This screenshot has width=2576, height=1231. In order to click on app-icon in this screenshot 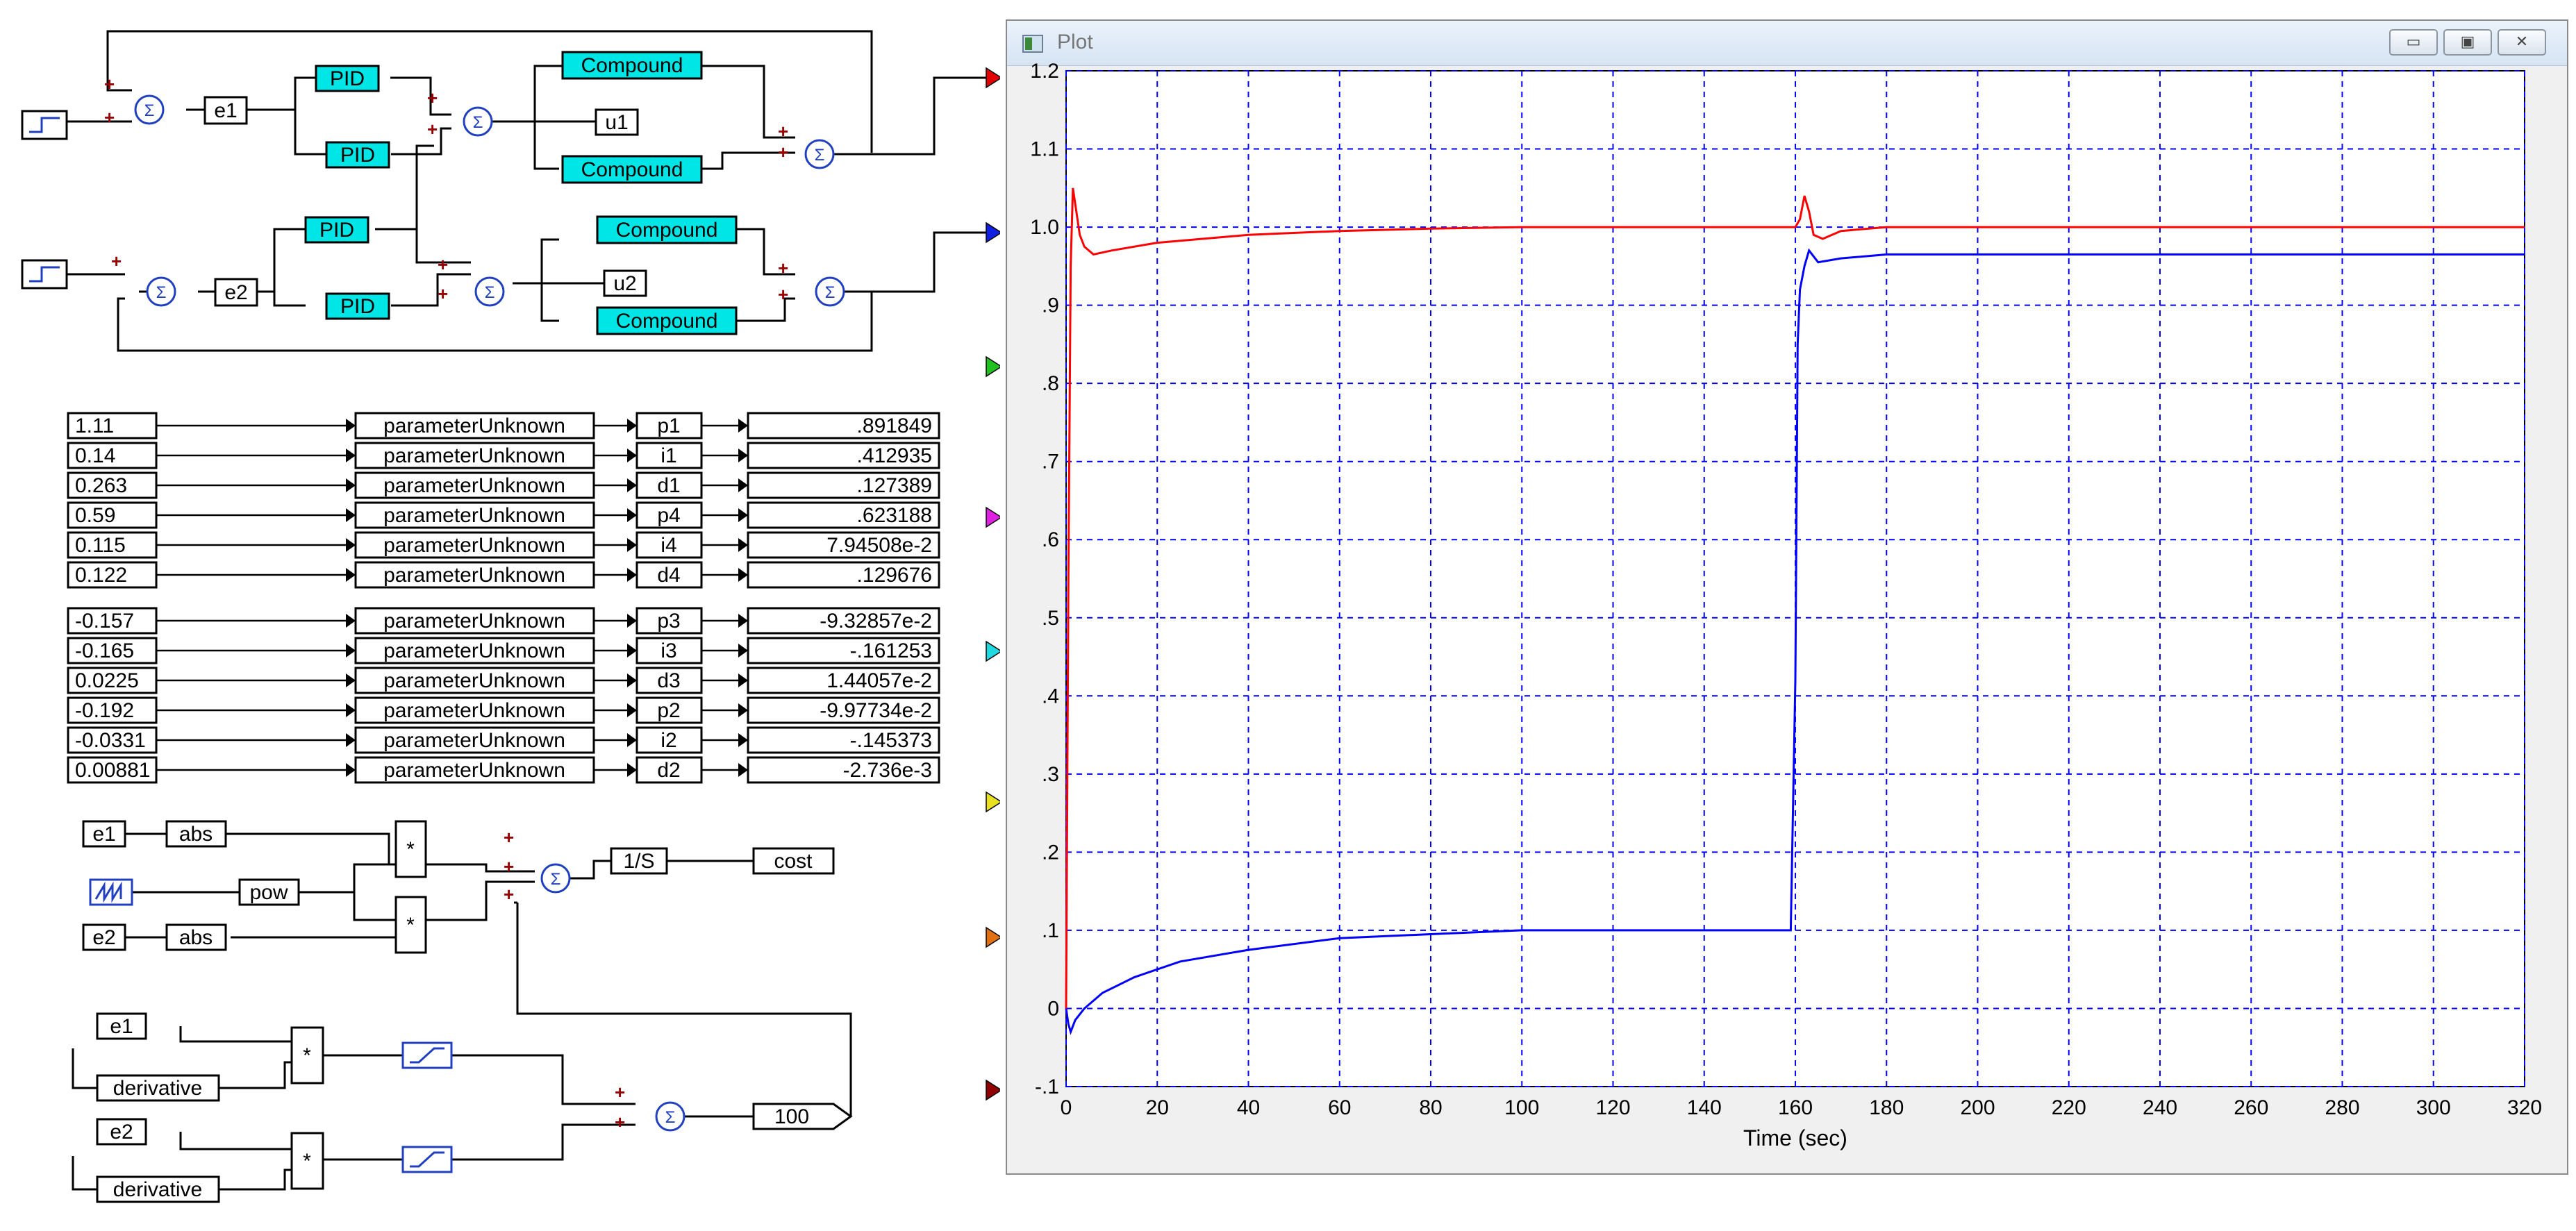, I will do `click(1032, 44)`.